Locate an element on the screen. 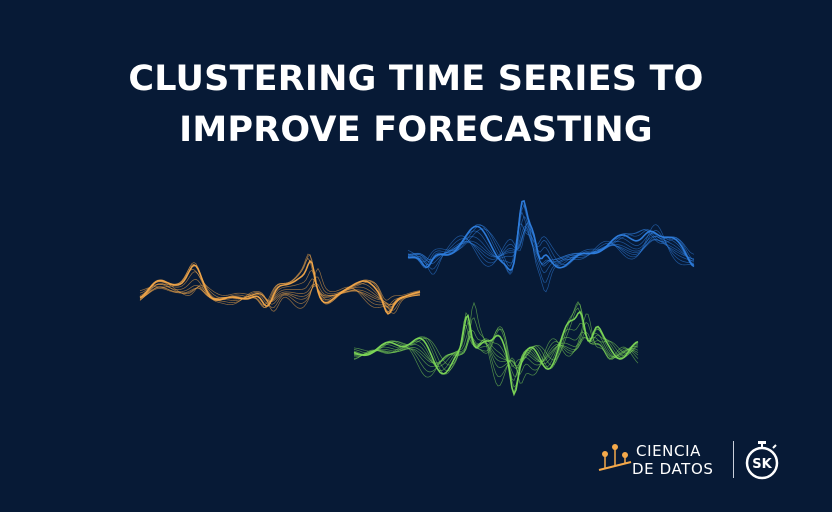  orange-series-cluster is located at coordinates (280, 284).